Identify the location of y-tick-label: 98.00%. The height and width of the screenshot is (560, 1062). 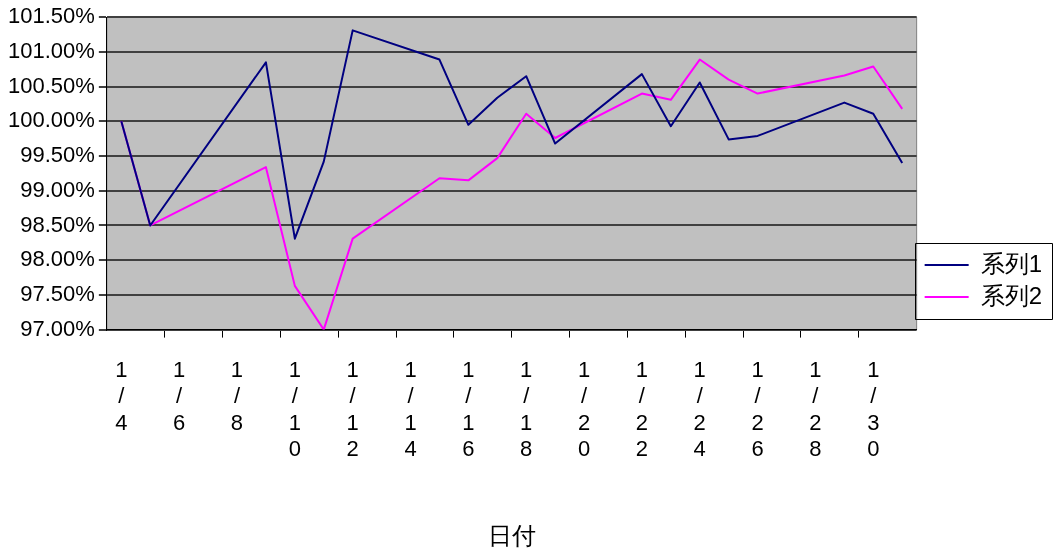
(57, 259).